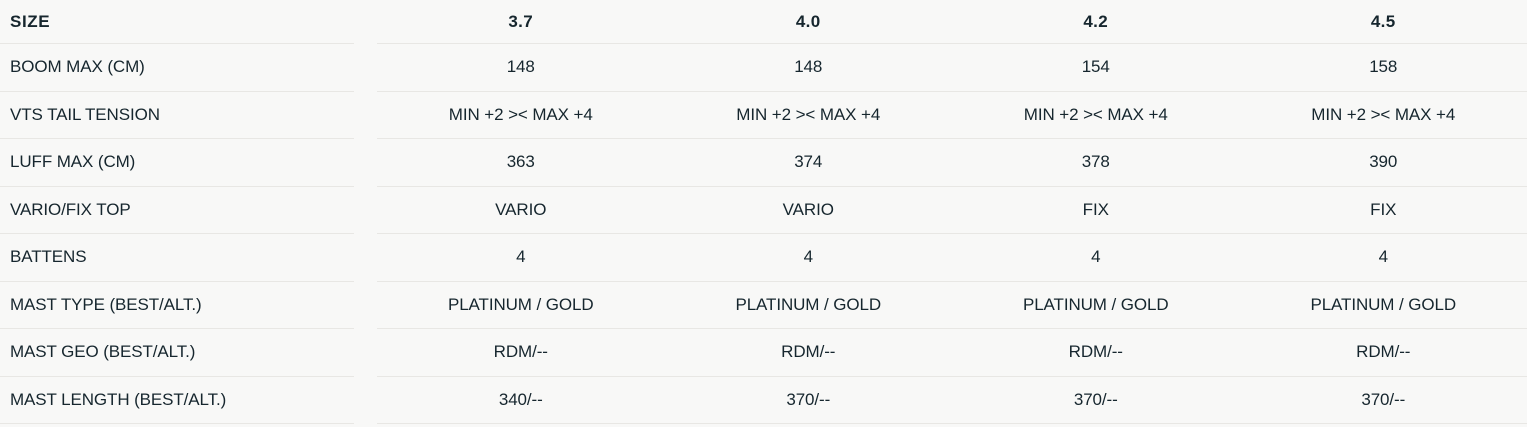 This screenshot has height=427, width=1527. Describe the element at coordinates (1383, 162) in the screenshot. I see `spec-value: 390` at that location.